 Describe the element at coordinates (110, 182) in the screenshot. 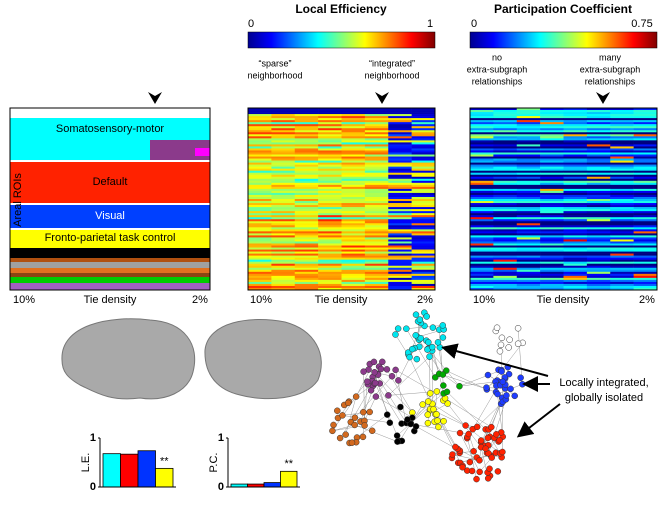

I see `band-label: Default` at that location.